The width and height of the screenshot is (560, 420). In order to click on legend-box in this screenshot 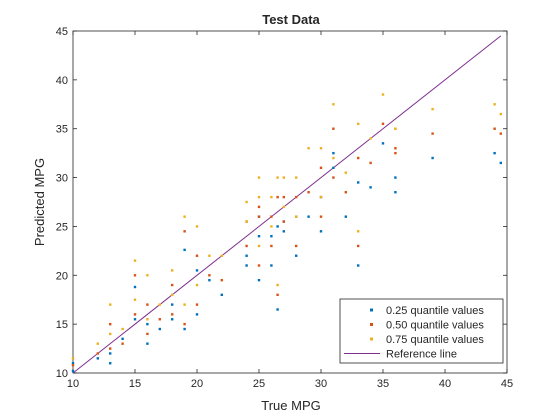, I will do `click(421, 331)`.